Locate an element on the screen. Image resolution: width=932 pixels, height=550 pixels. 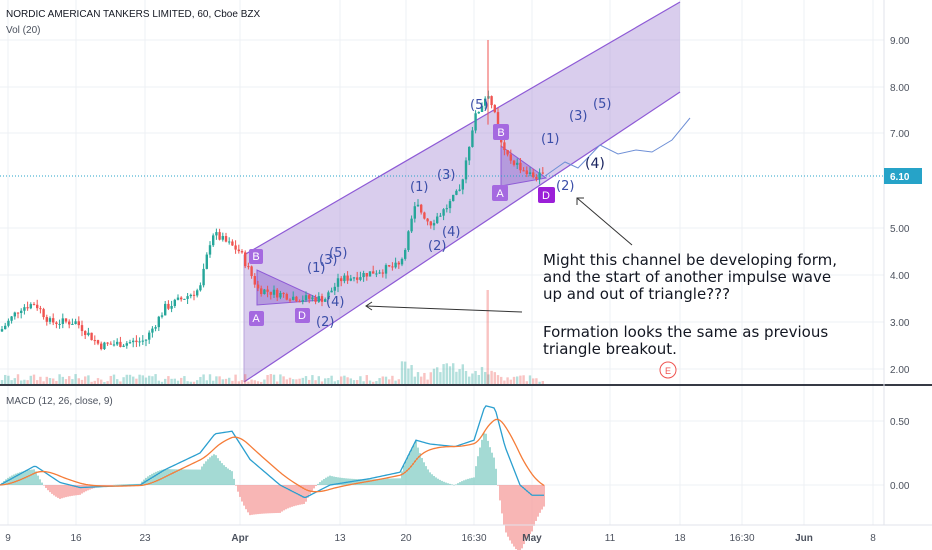
wave-label: (2) is located at coordinates (325, 322).